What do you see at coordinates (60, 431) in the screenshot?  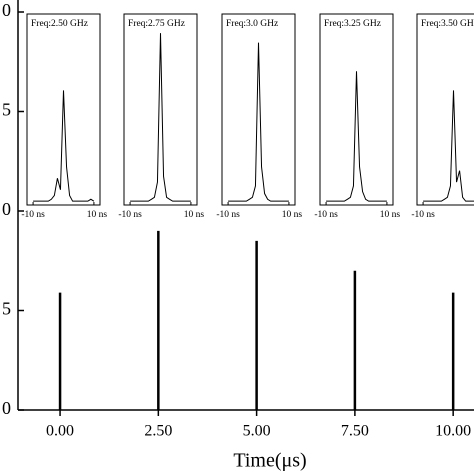 I see `x-tick-label: 0.00` at bounding box center [60, 431].